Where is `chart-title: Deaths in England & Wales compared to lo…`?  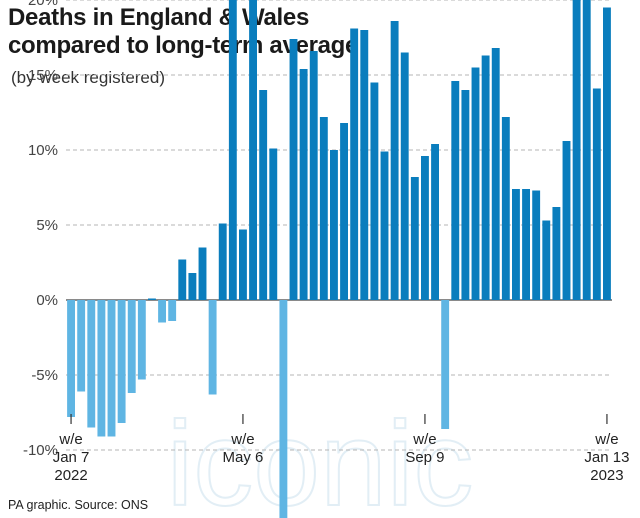 chart-title: Deaths in England & Wales compared to lo… is located at coordinates (183, 32).